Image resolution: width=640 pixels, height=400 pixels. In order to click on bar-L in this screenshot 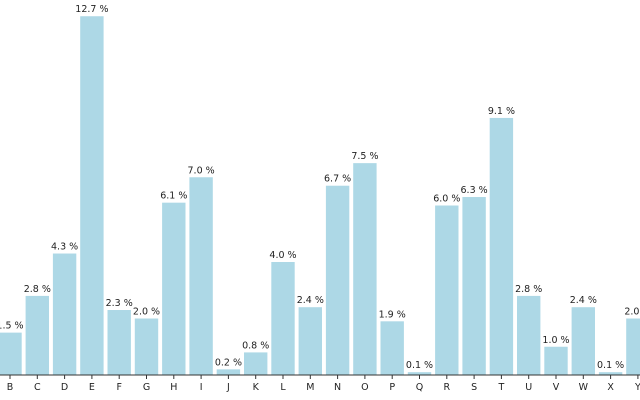, I will do `click(283, 318)`.